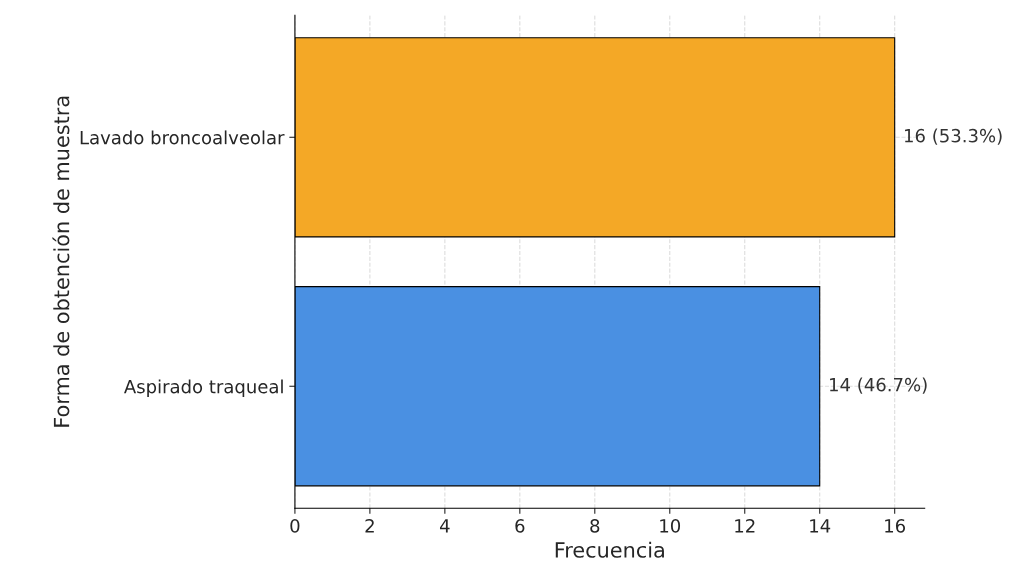 The width and height of the screenshot is (1024, 566). I want to click on x-tick-label: 8, so click(595, 526).